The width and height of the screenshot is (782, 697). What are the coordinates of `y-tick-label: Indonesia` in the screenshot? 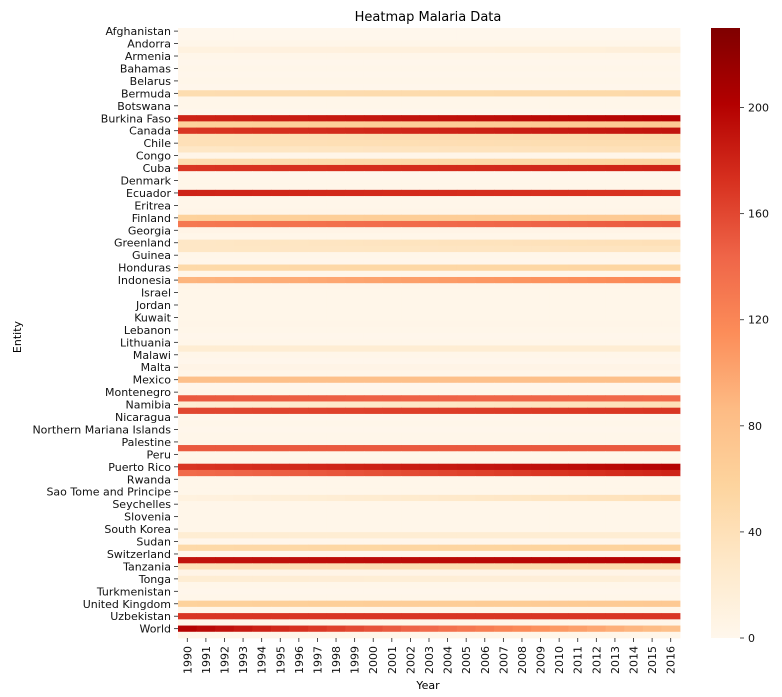 It's located at (144, 280).